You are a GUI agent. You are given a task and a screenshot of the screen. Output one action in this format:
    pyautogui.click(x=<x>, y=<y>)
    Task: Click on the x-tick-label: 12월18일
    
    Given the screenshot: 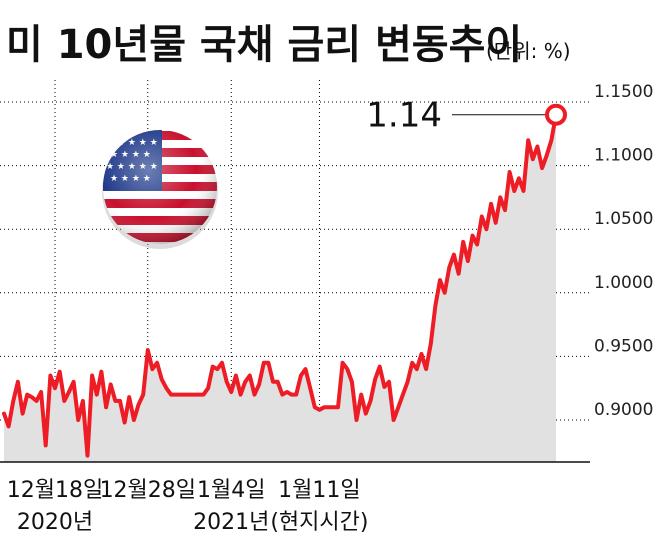 What is the action you would take?
    pyautogui.click(x=55, y=490)
    